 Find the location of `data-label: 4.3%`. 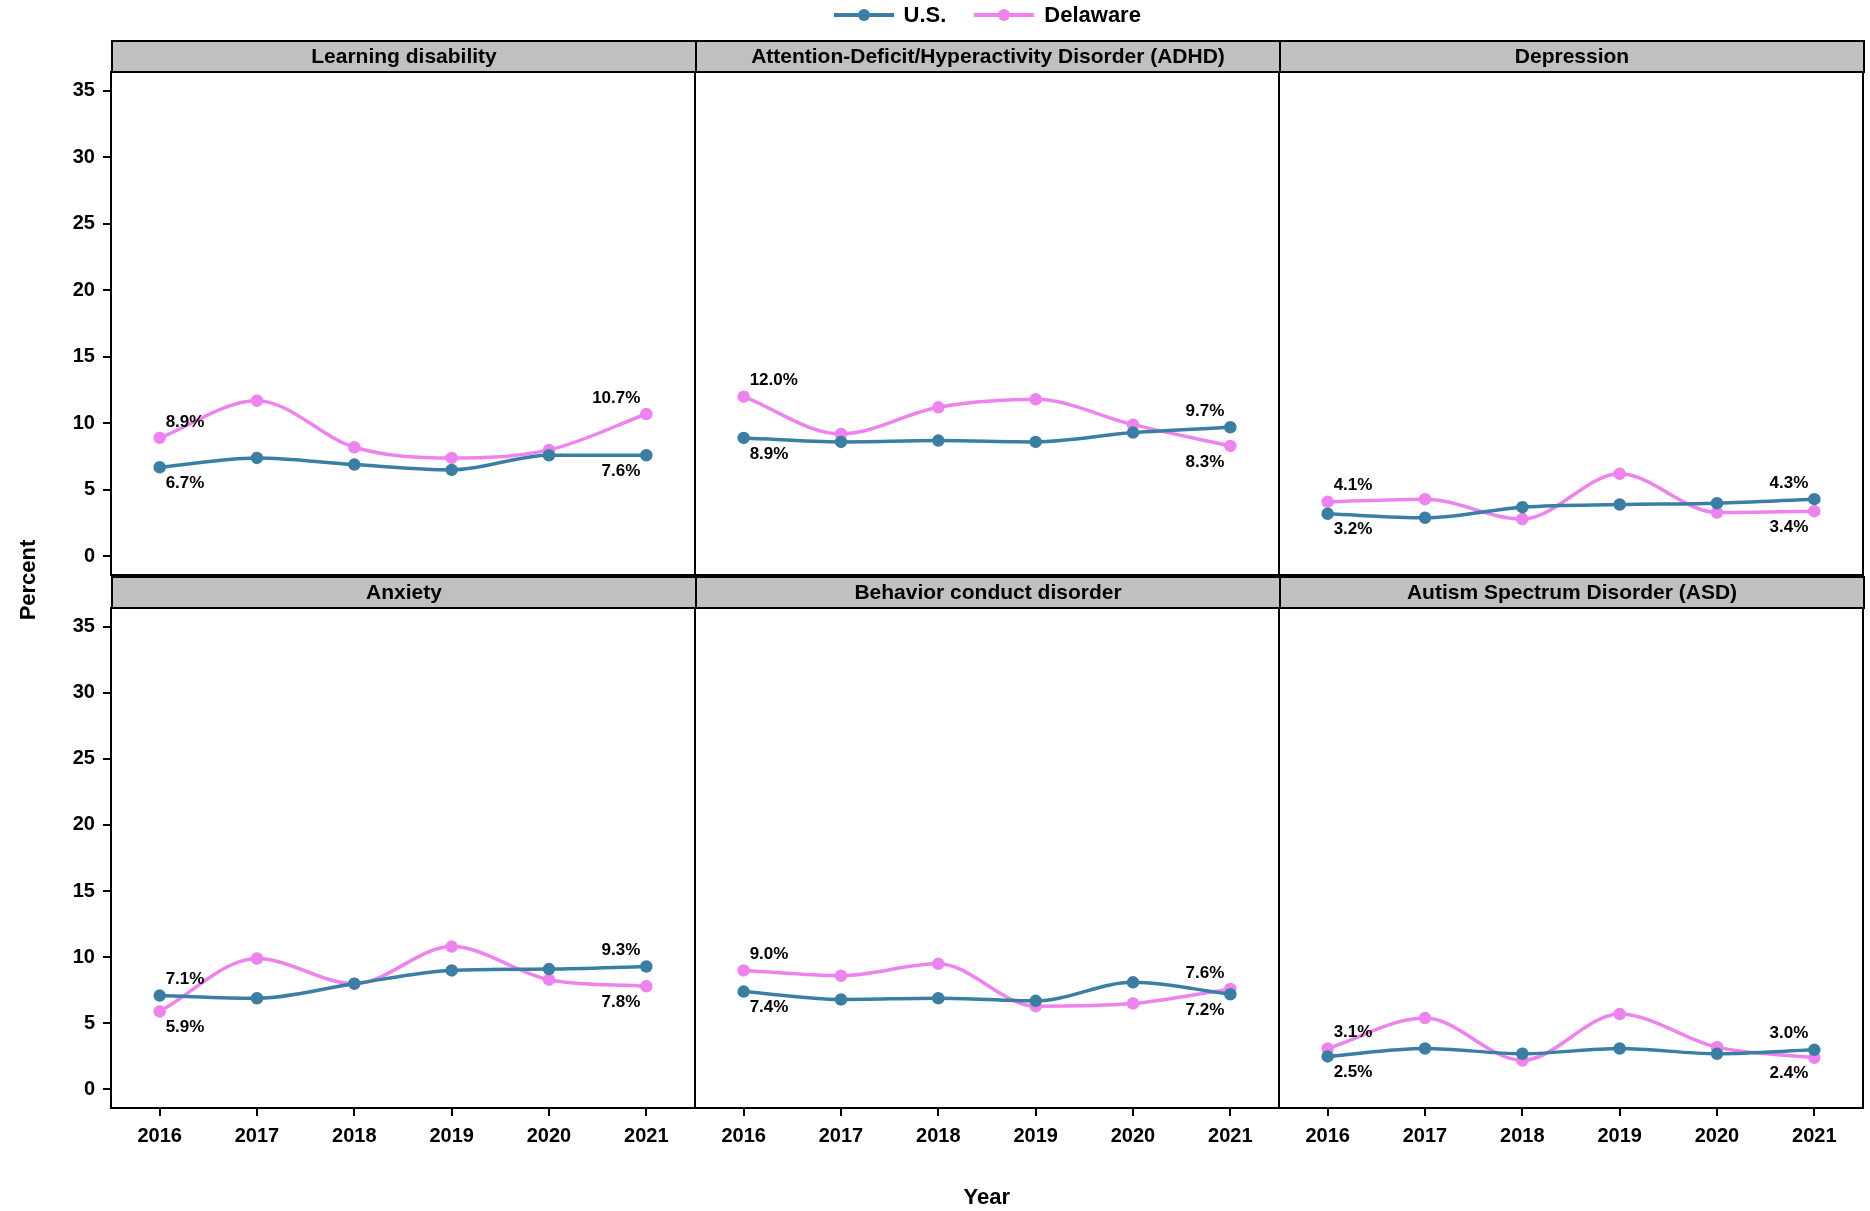

data-label: 4.3% is located at coordinates (1789, 482).